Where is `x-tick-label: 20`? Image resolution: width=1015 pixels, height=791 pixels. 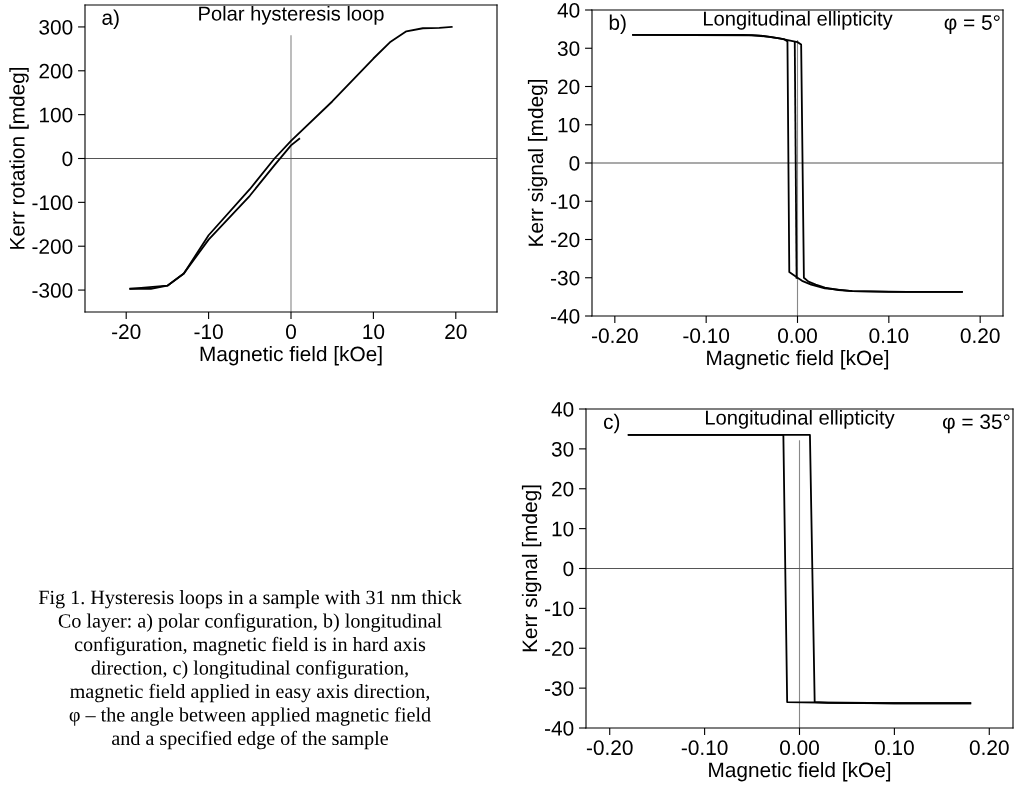
x-tick-label: 20 is located at coordinates (456, 332).